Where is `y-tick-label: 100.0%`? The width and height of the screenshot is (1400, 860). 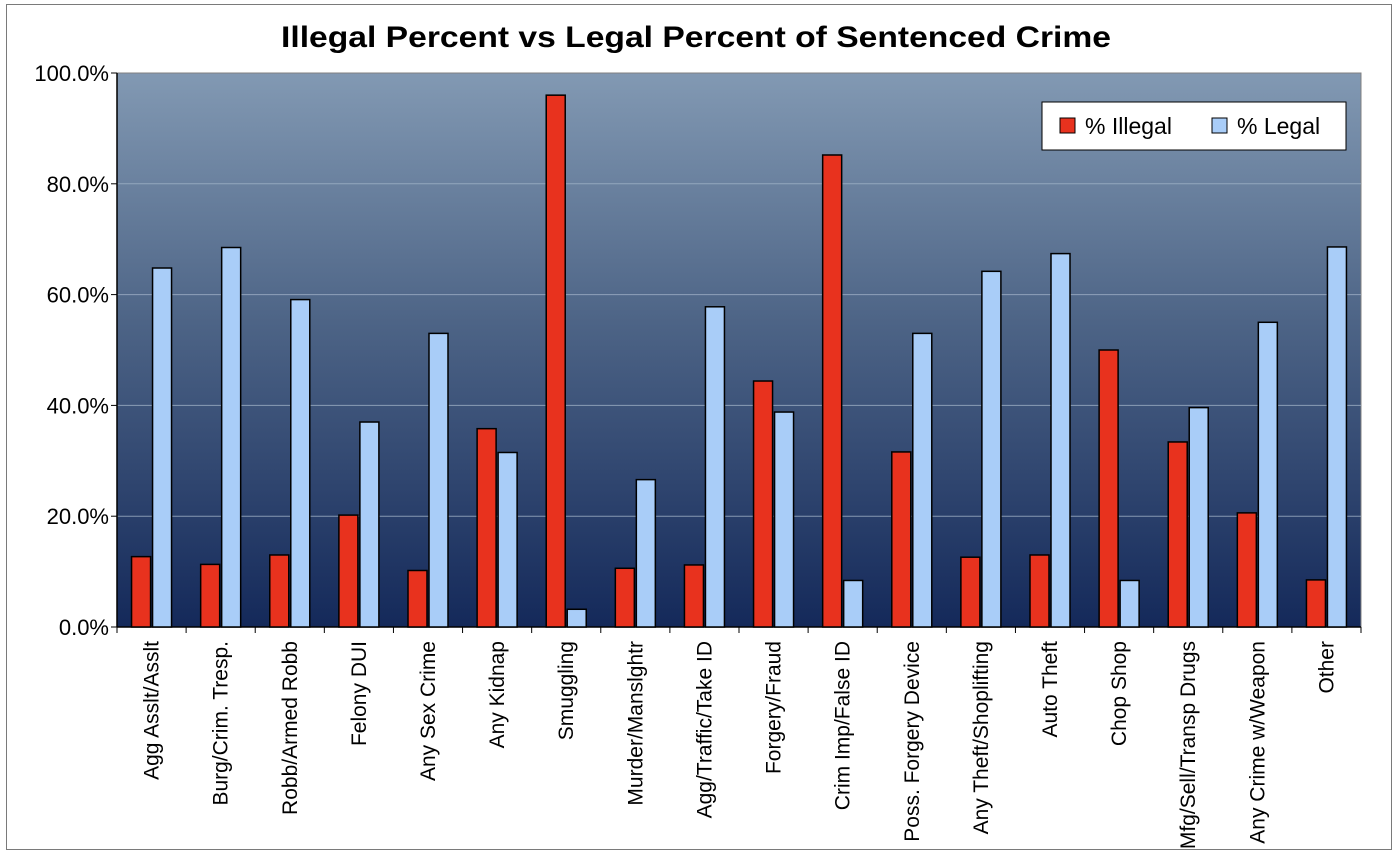 y-tick-label: 100.0% is located at coordinates (71, 73).